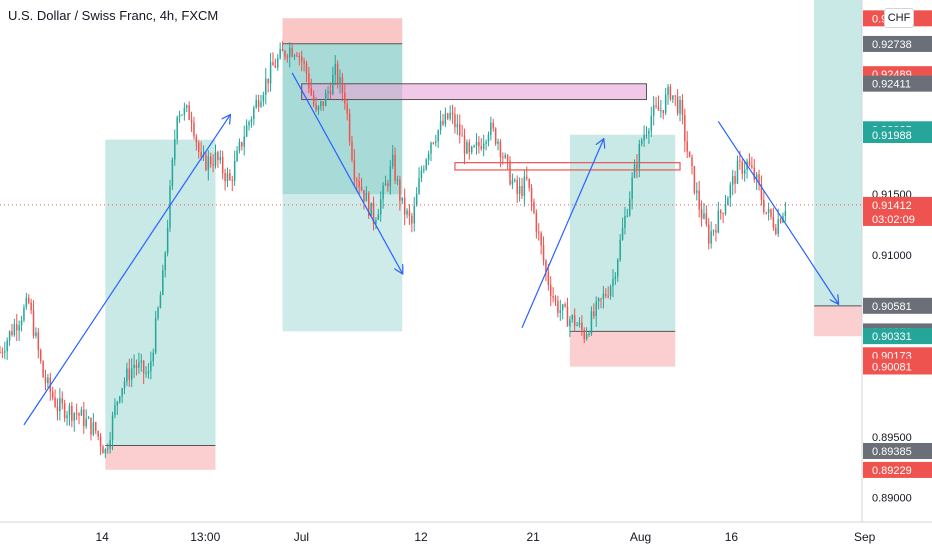  I want to click on price-label-text: 0.89229, so click(892, 471).